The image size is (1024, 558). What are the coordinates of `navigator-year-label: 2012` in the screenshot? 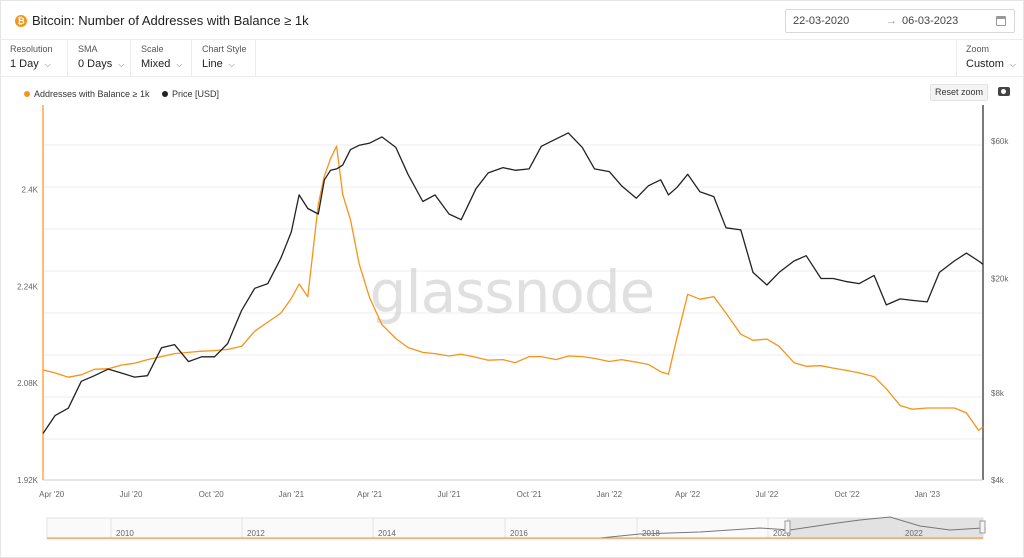 It's located at (256, 533).